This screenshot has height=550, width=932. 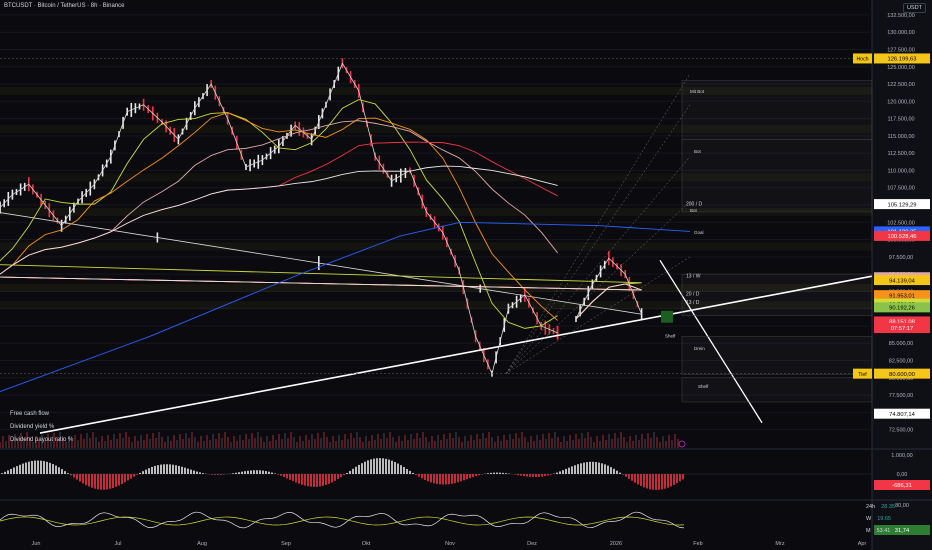 I want to click on y-tick-label: 117.500,00, so click(x=900, y=120).